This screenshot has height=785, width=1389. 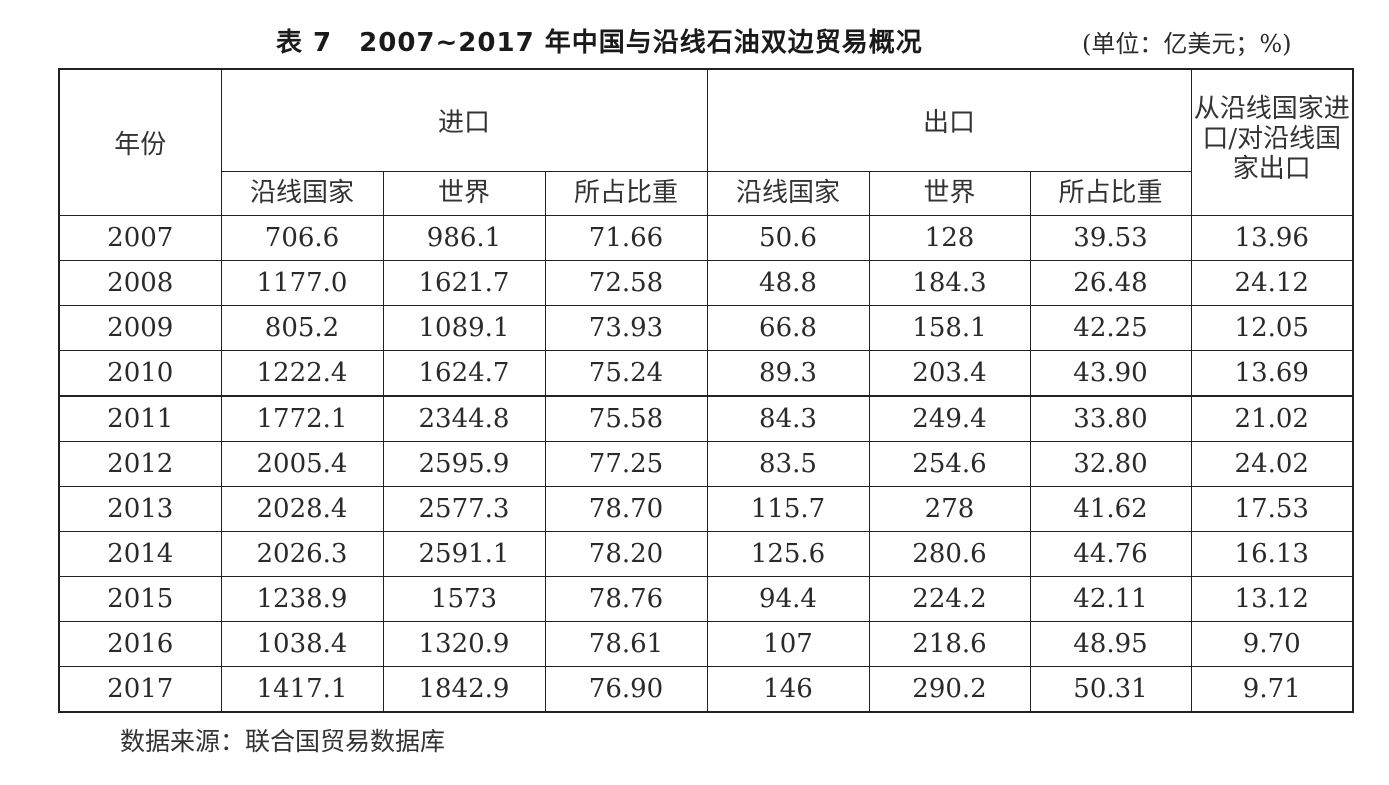 I want to click on table-row: 2012 2005.4 2595.9 77.25 83.5 254.6 32.80 24.02, so click(x=706, y=463).